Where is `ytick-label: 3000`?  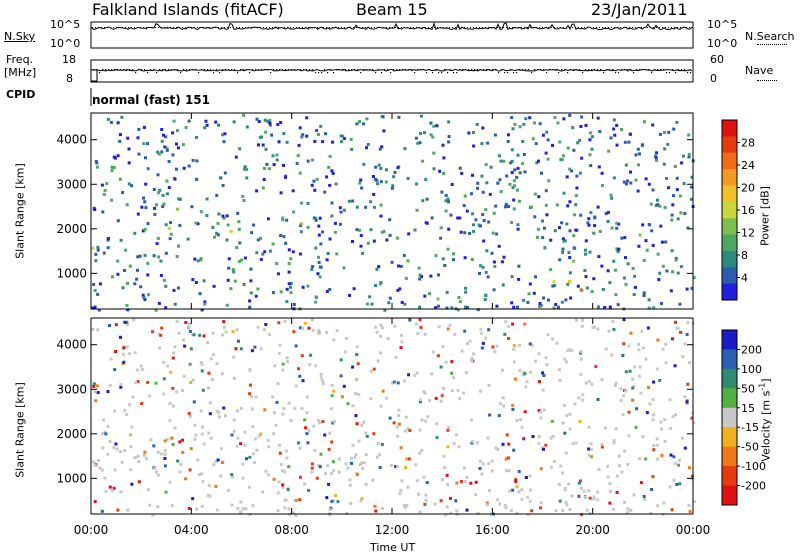 ytick-label: 3000 is located at coordinates (71, 389).